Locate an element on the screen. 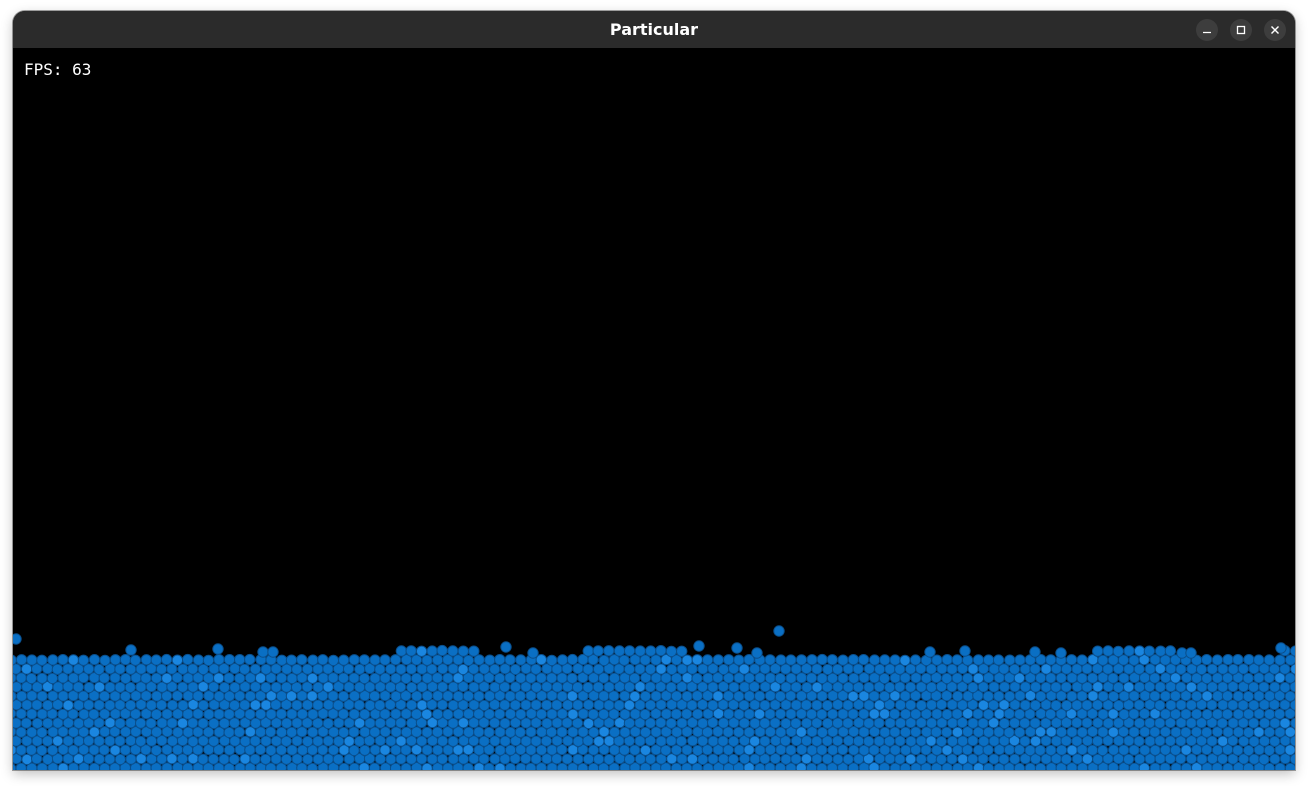 Image resolution: width=1308 pixels, height=786 pixels. title-bar: Particular is located at coordinates (654, 29).